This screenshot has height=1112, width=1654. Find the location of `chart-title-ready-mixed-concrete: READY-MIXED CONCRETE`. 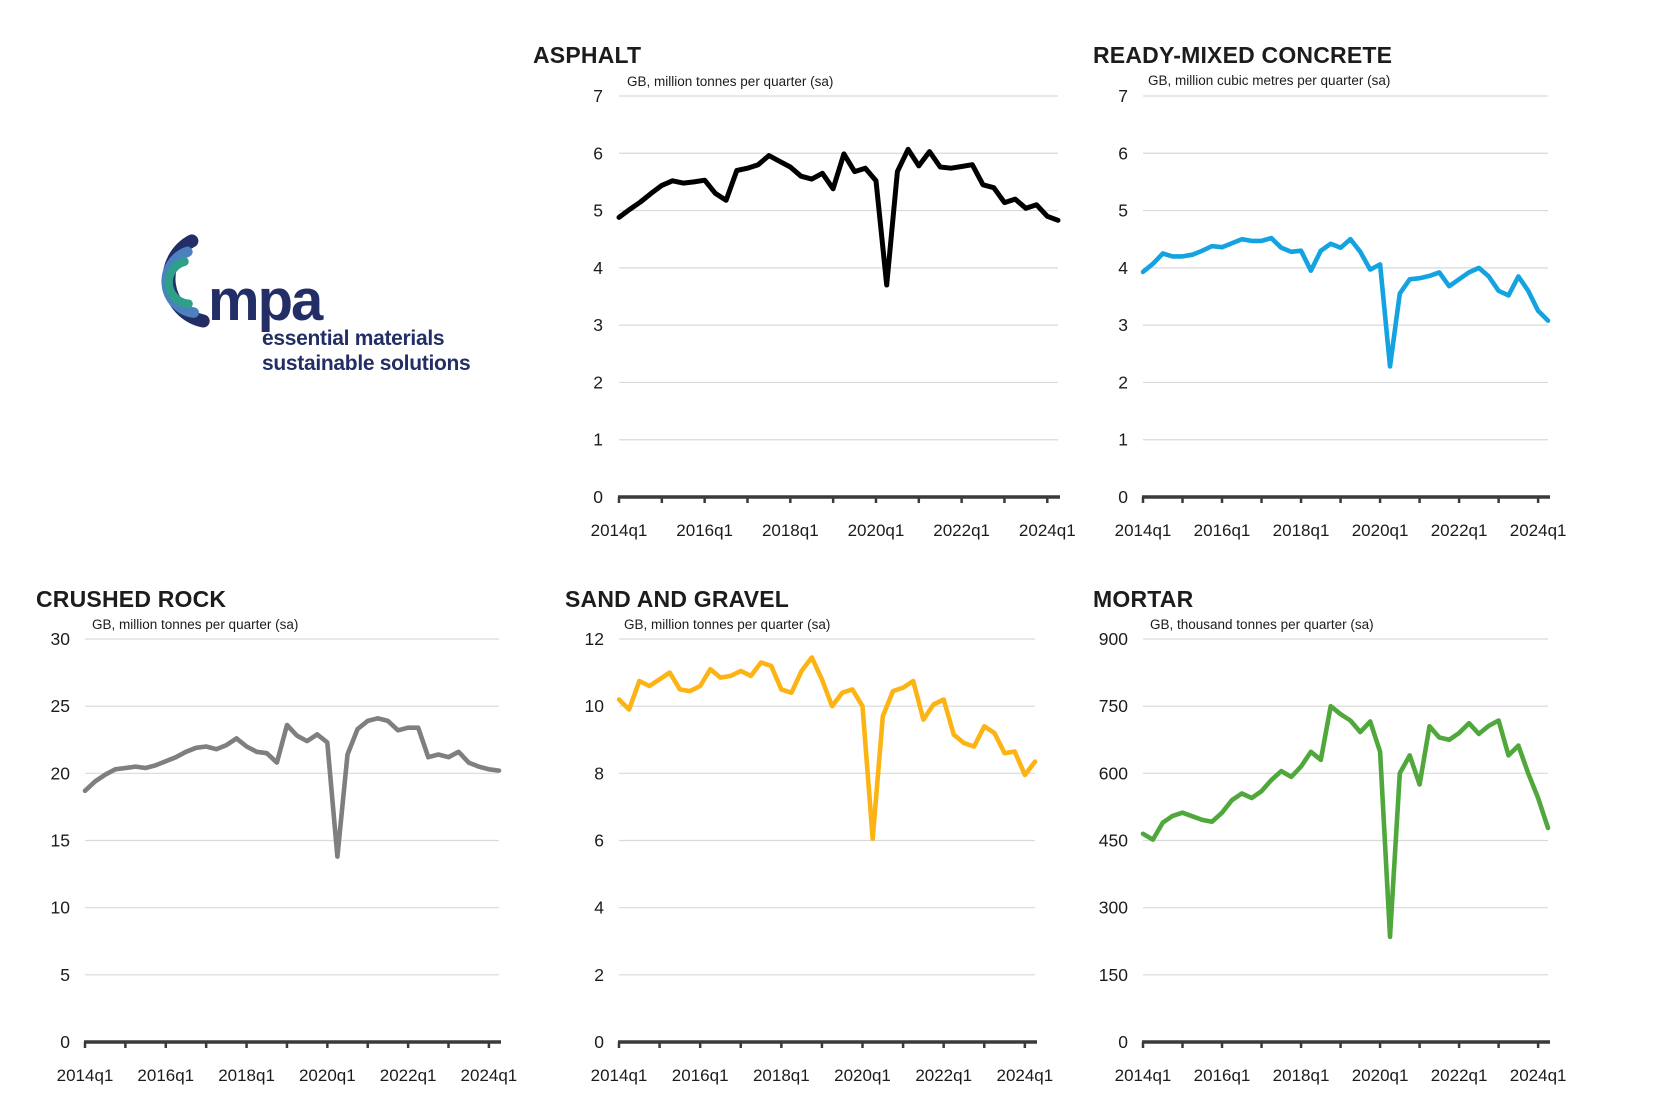

chart-title-ready-mixed-concrete: READY-MIXED CONCRETE is located at coordinates (1243, 55).